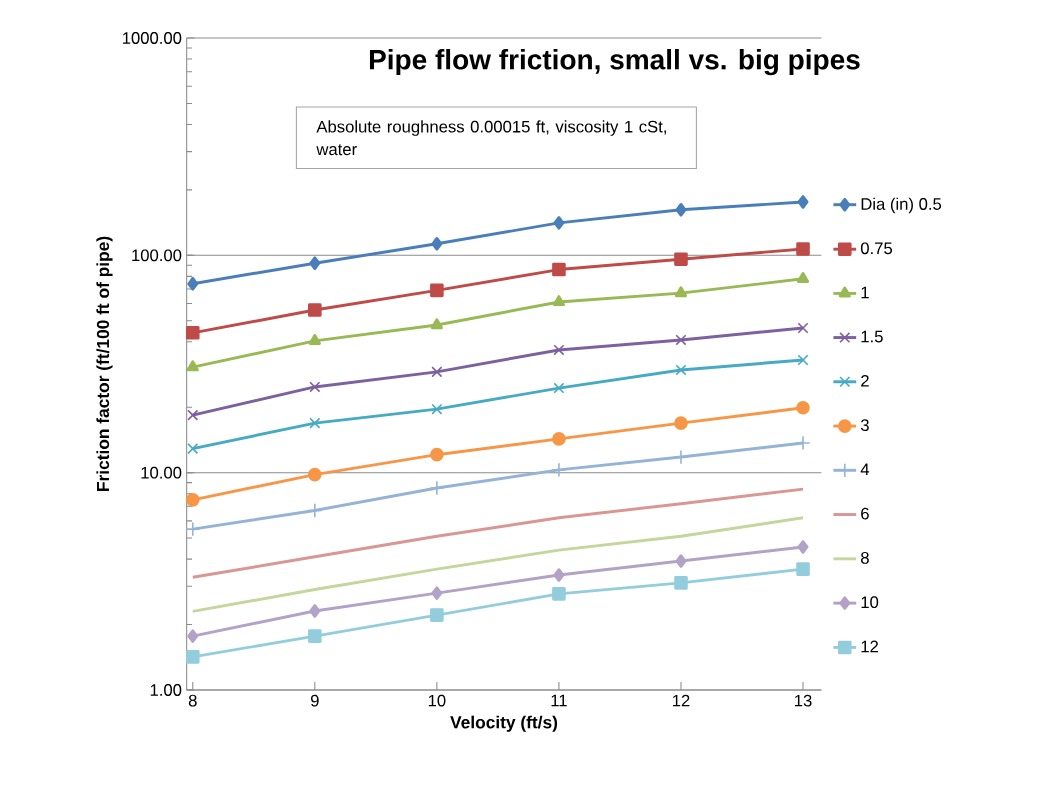 The width and height of the screenshot is (1050, 808). Describe the element at coordinates (865, 380) in the screenshot. I see `legend-label: 2` at that location.